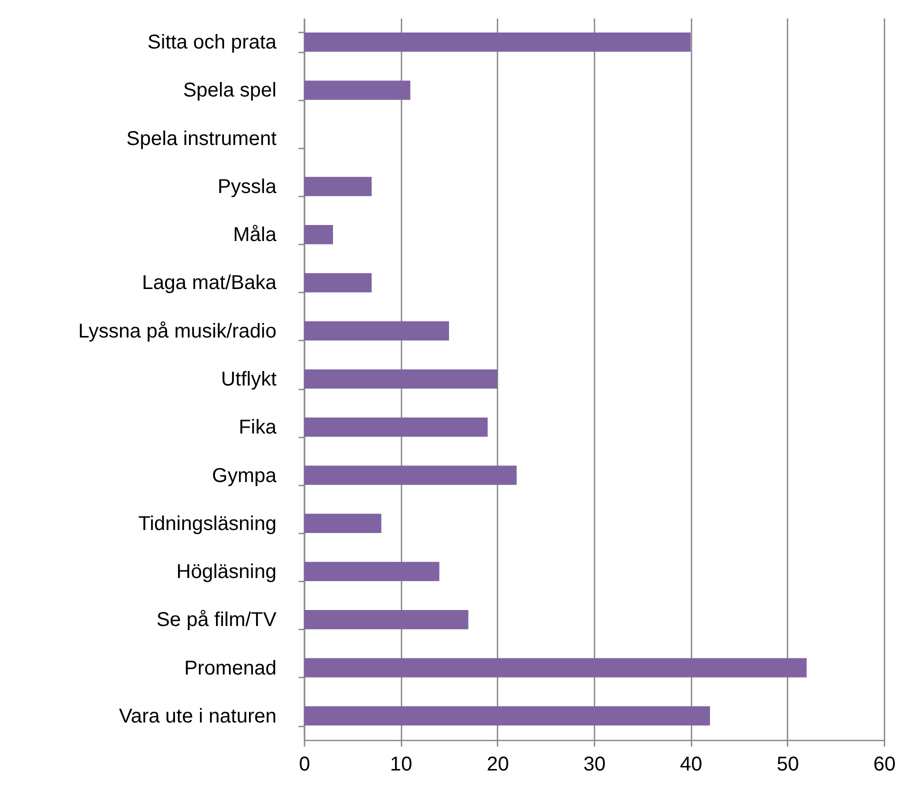  What do you see at coordinates (594, 765) in the screenshot?
I see `x-tick-label: 30` at bounding box center [594, 765].